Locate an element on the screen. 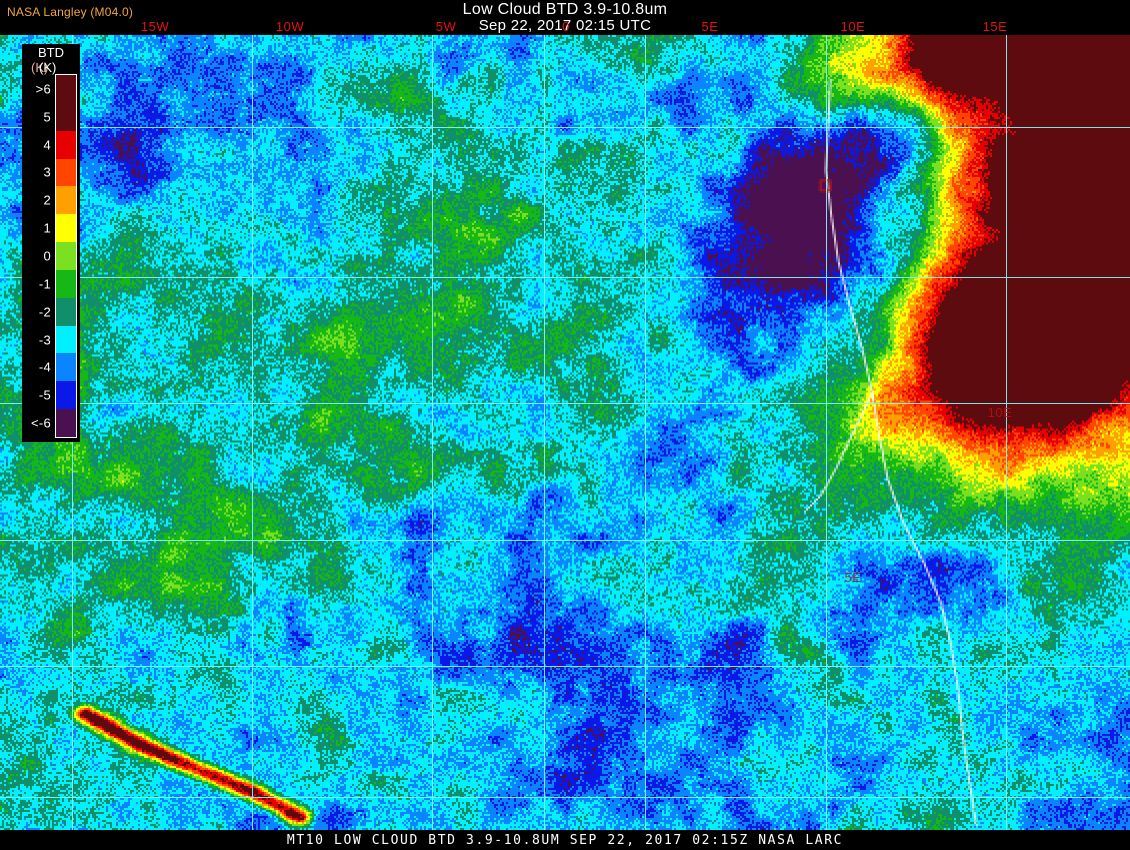 The width and height of the screenshot is (1130, 850). longitude-tick-5w: 5W is located at coordinates (446, 26).